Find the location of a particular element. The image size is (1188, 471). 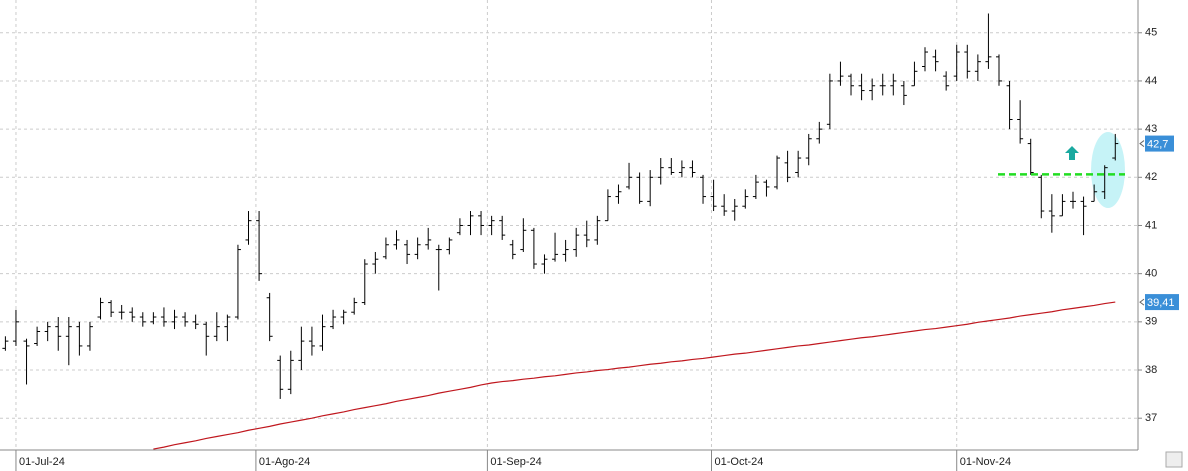

y-tick-label: 43 is located at coordinates (1151, 129).